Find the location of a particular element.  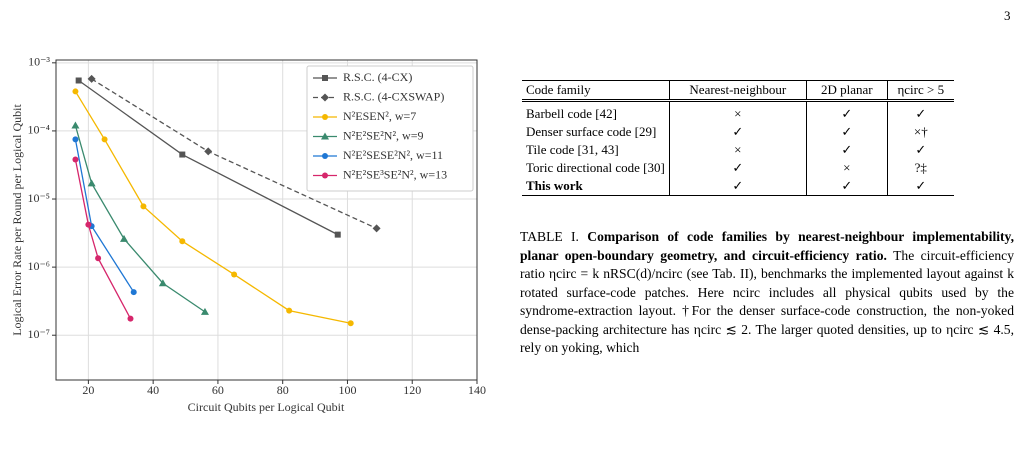

x-tick-label: 20 is located at coordinates (88, 390).